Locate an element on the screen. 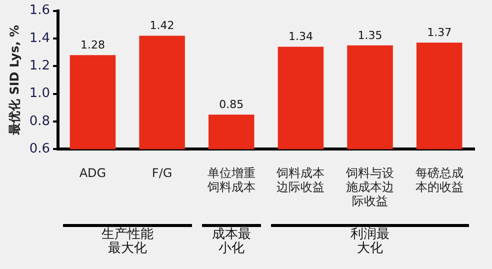 Image resolution: width=492 pixels, height=269 pixels. y-tick-label: 1.4 is located at coordinates (39, 38).